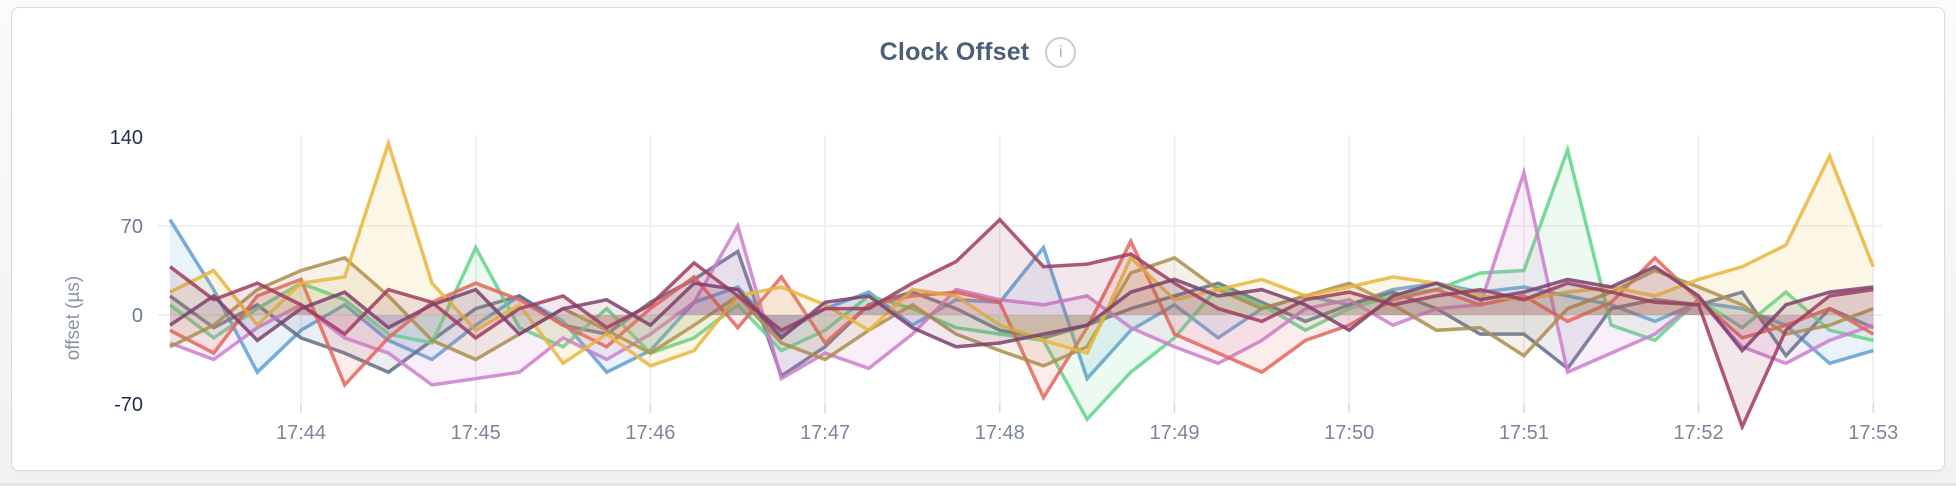  Describe the element at coordinates (954, 51) in the screenshot. I see `chart-title: Clock Offset` at that location.